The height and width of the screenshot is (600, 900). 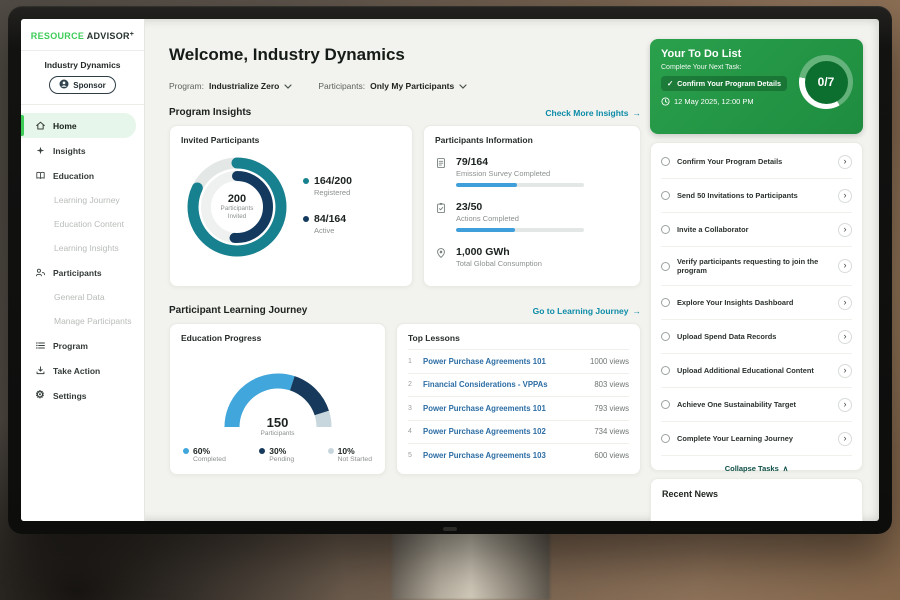 What do you see at coordinates (78, 272) in the screenshot?
I see `sidebar-item-participants: Participants` at bounding box center [78, 272].